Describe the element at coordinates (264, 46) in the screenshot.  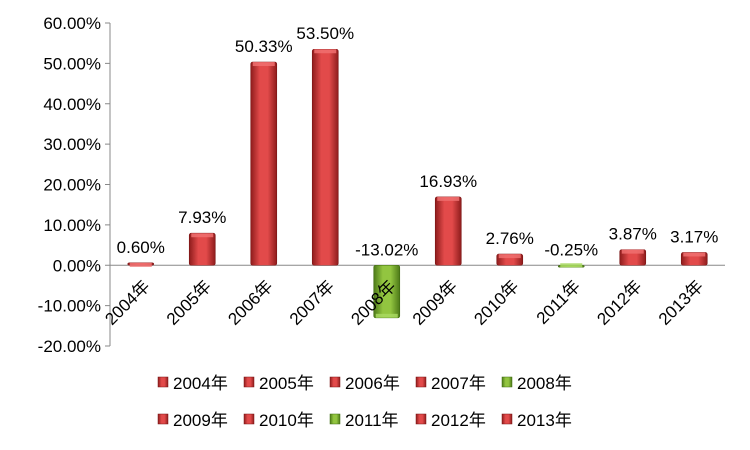
I see `data-label: 50.33%` at that location.